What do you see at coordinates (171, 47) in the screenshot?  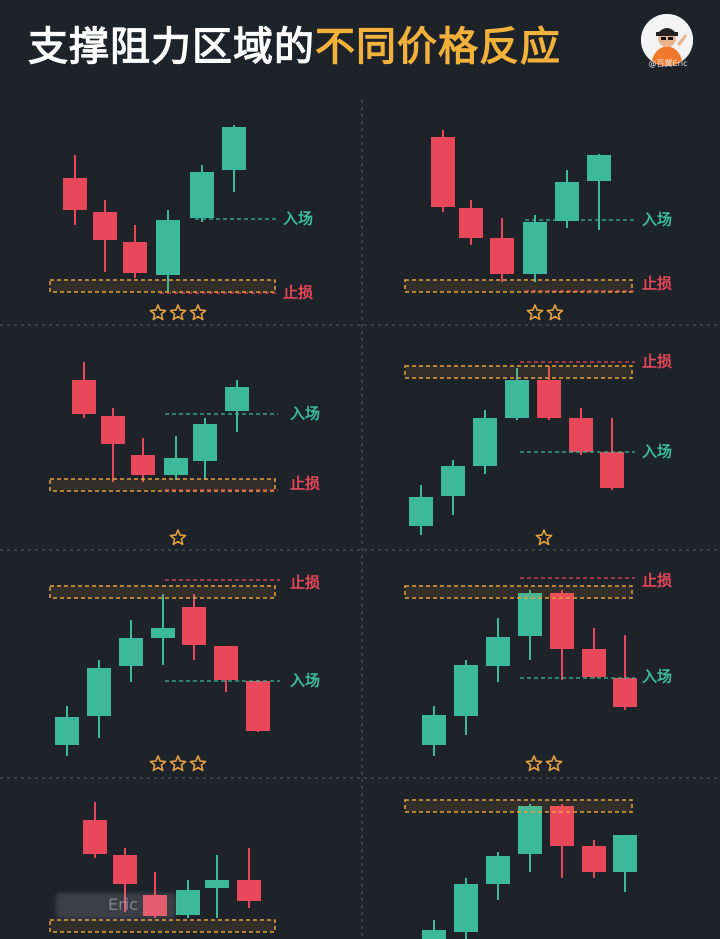 I see `title-part-white: 支撑阻力区域的` at bounding box center [171, 47].